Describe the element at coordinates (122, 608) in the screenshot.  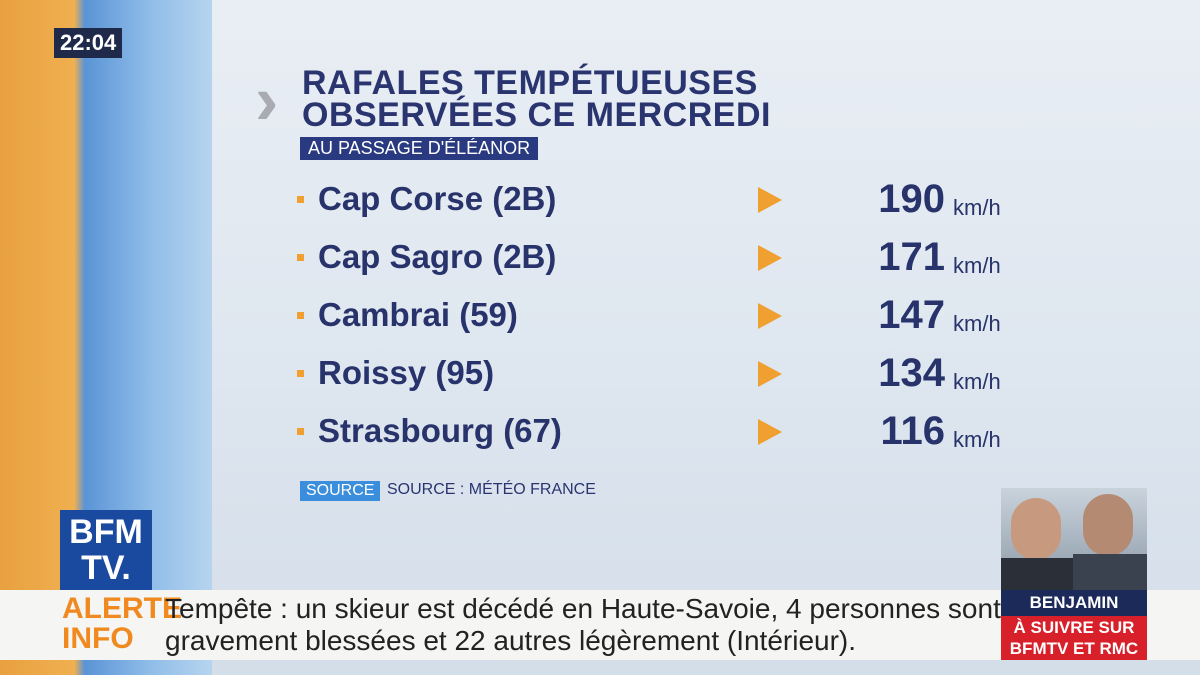
I see `alert-label: ALERTE` at that location.